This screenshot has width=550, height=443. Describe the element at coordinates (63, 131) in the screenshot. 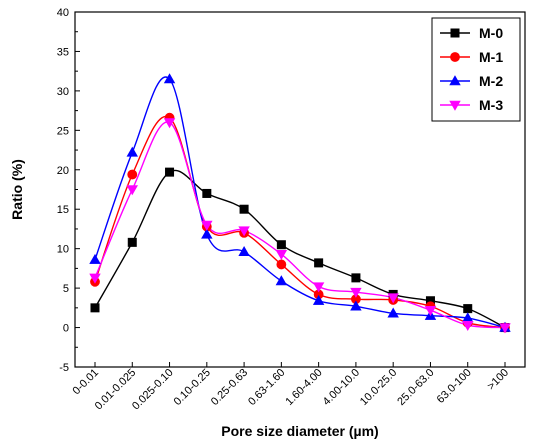

I see `y-tick-label: 25` at that location.